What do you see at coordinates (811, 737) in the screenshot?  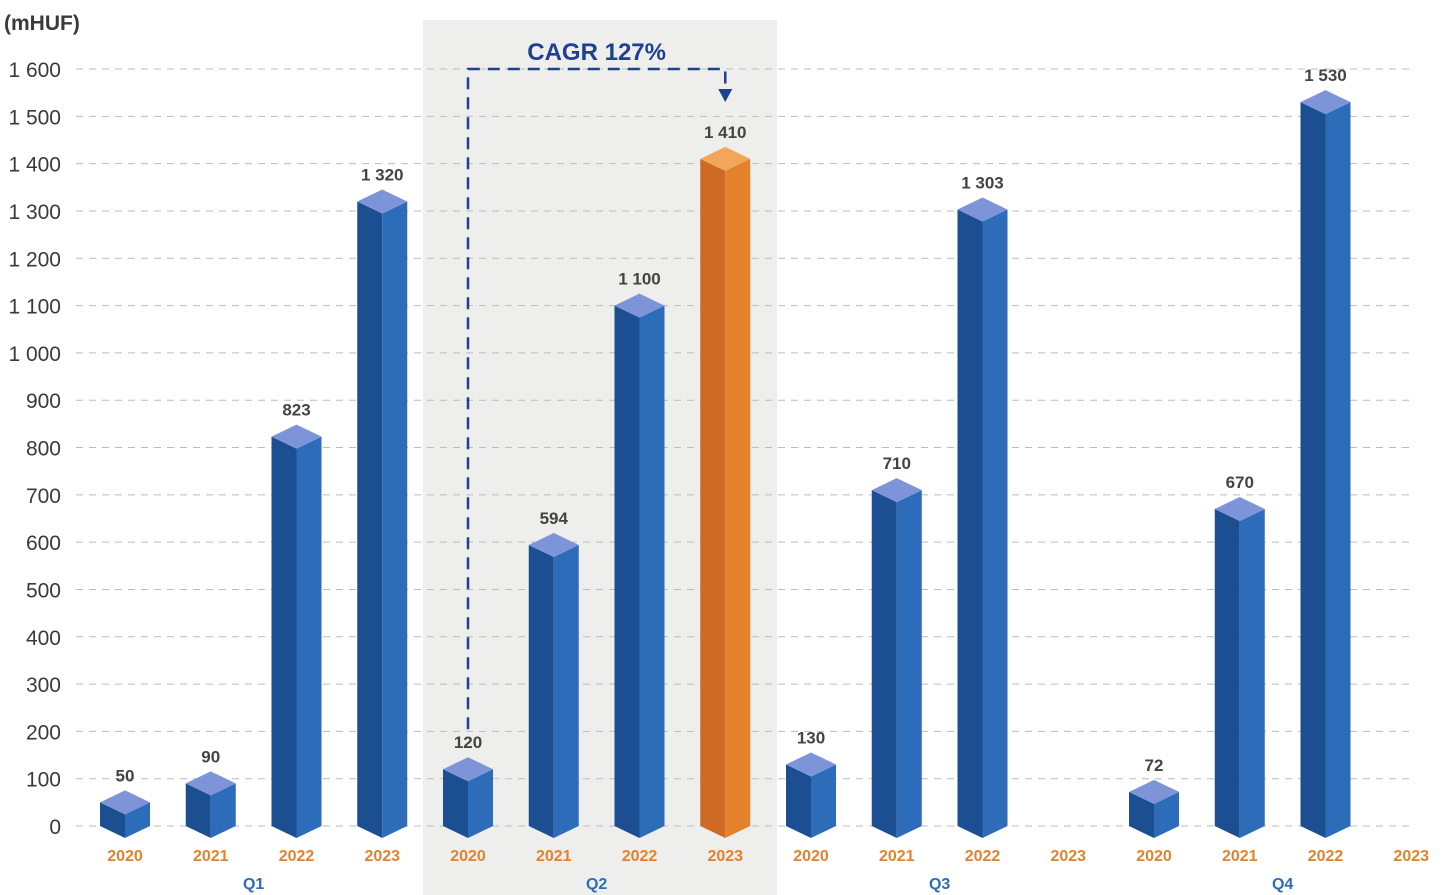 I see `value-label: 130` at bounding box center [811, 737].